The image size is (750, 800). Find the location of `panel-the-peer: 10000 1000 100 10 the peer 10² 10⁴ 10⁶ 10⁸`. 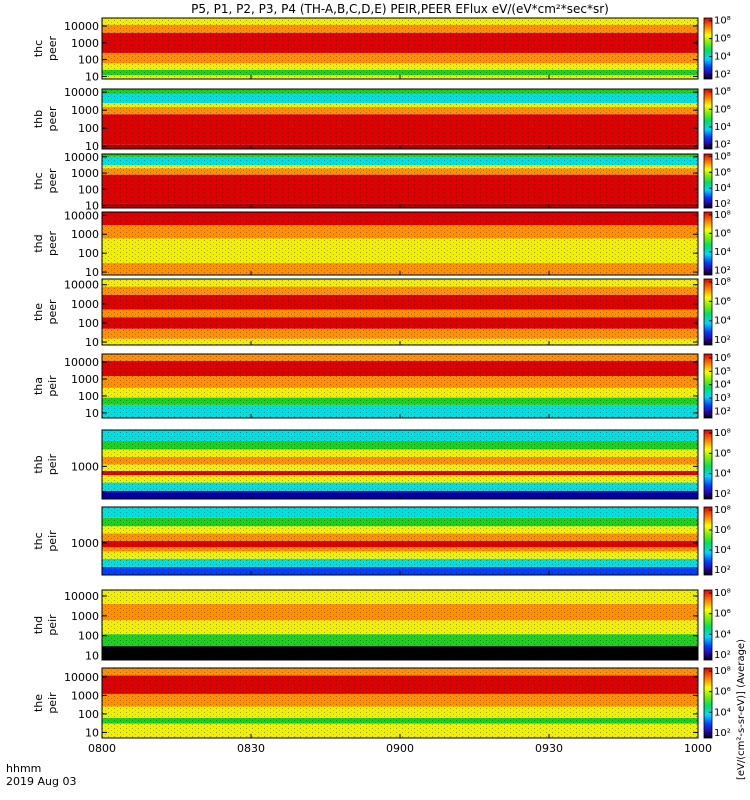

panel-the-peer: 10000 1000 100 10 the peer 10² 10⁴ 10⁶ 10⁸ is located at coordinates (381, 313).